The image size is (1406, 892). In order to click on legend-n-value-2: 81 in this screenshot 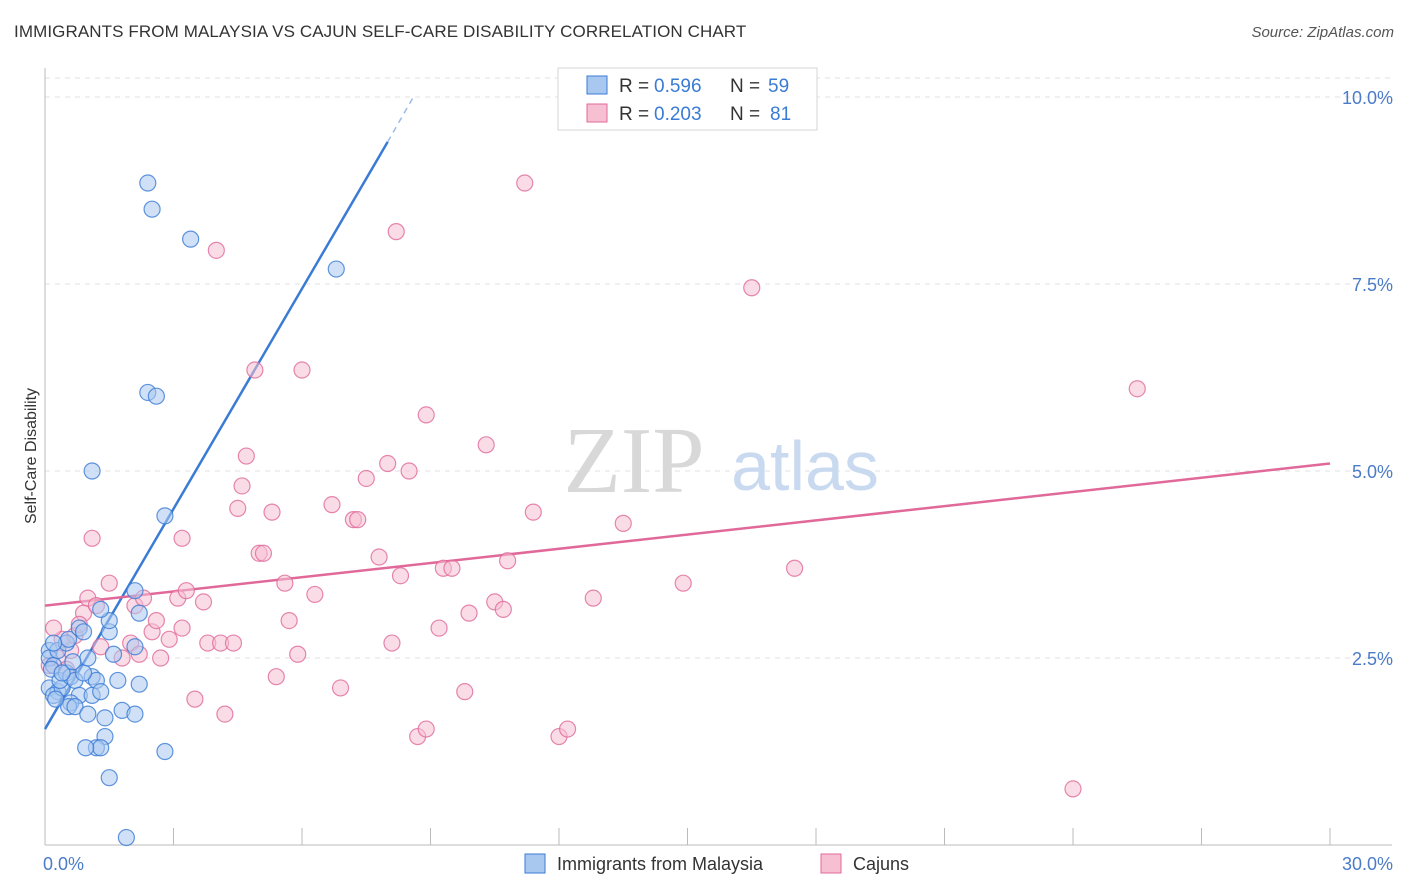, I will do `click(780, 114)`.